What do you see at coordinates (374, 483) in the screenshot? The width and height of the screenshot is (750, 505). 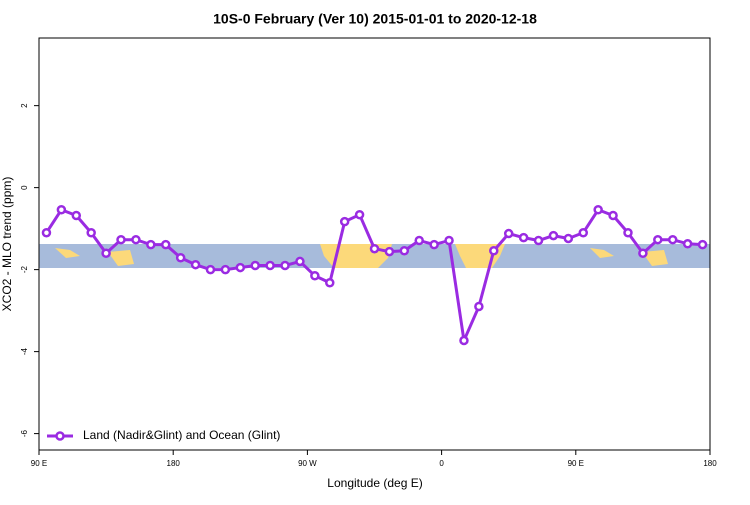 I see `x-axis-title: Longitude (deg E)` at bounding box center [374, 483].